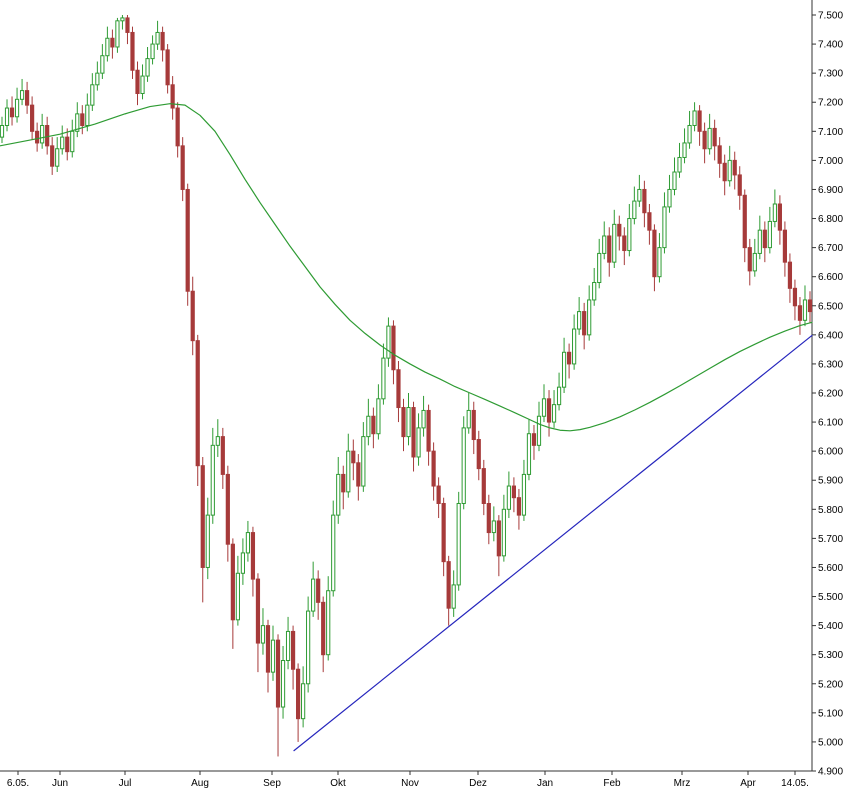  Describe the element at coordinates (830, 248) in the screenshot. I see `y-axis-label: 6.700` at that location.